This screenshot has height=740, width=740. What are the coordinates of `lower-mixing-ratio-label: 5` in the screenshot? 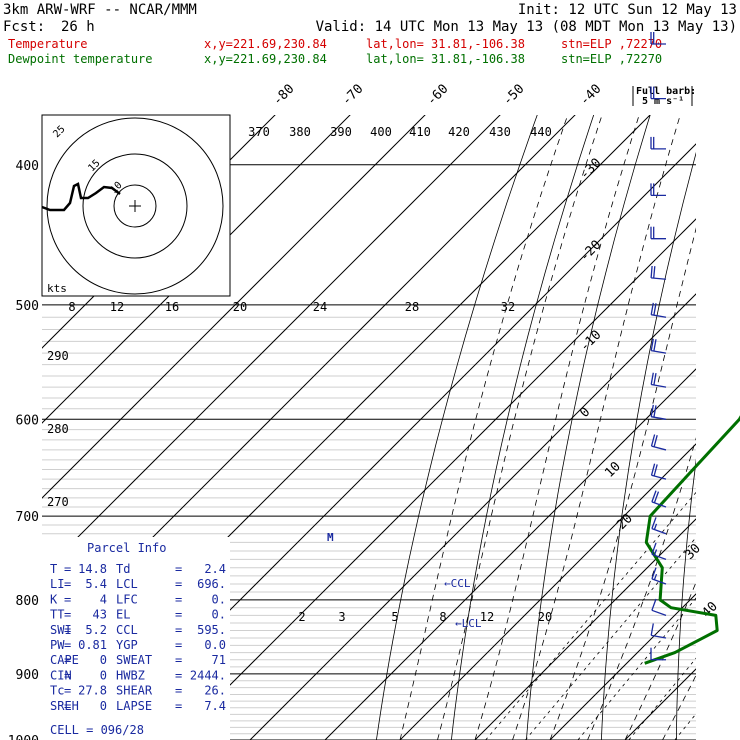 It's located at (394, 617).